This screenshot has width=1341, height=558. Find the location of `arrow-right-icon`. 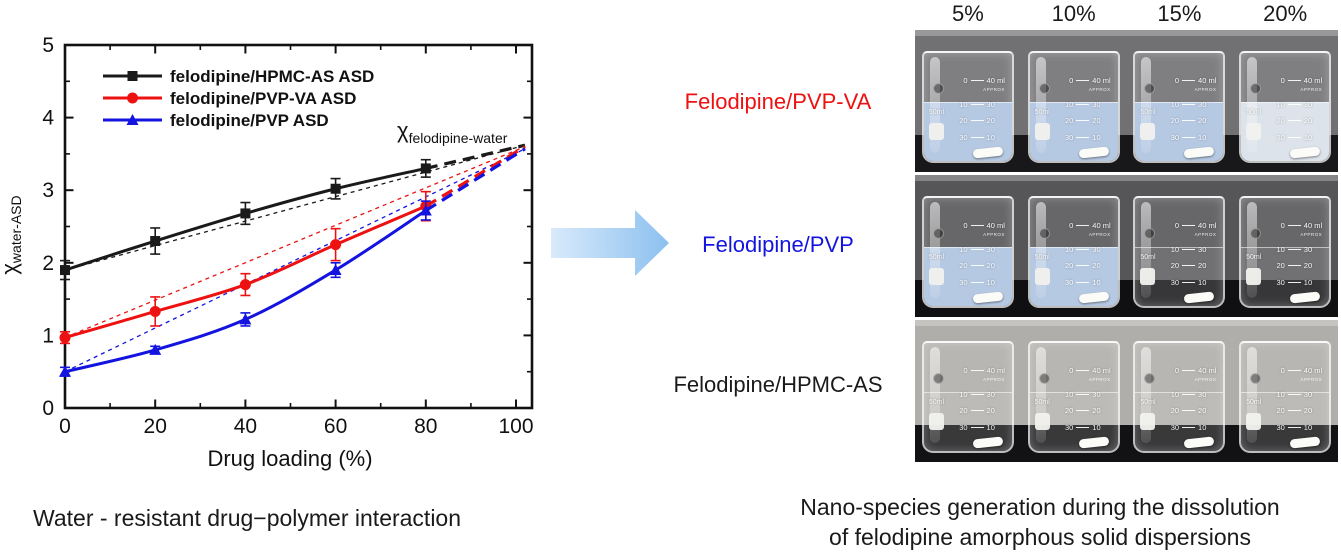

arrow-right-icon is located at coordinates (610, 243).